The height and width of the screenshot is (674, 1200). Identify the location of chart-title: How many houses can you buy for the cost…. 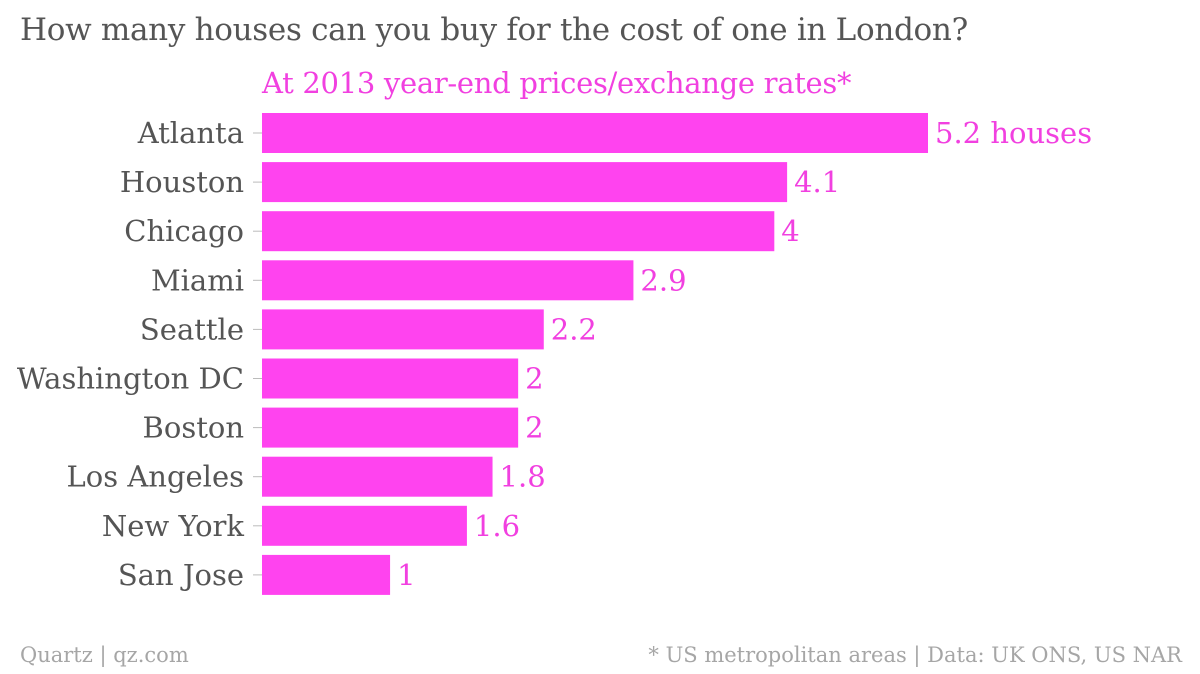
(494, 30).